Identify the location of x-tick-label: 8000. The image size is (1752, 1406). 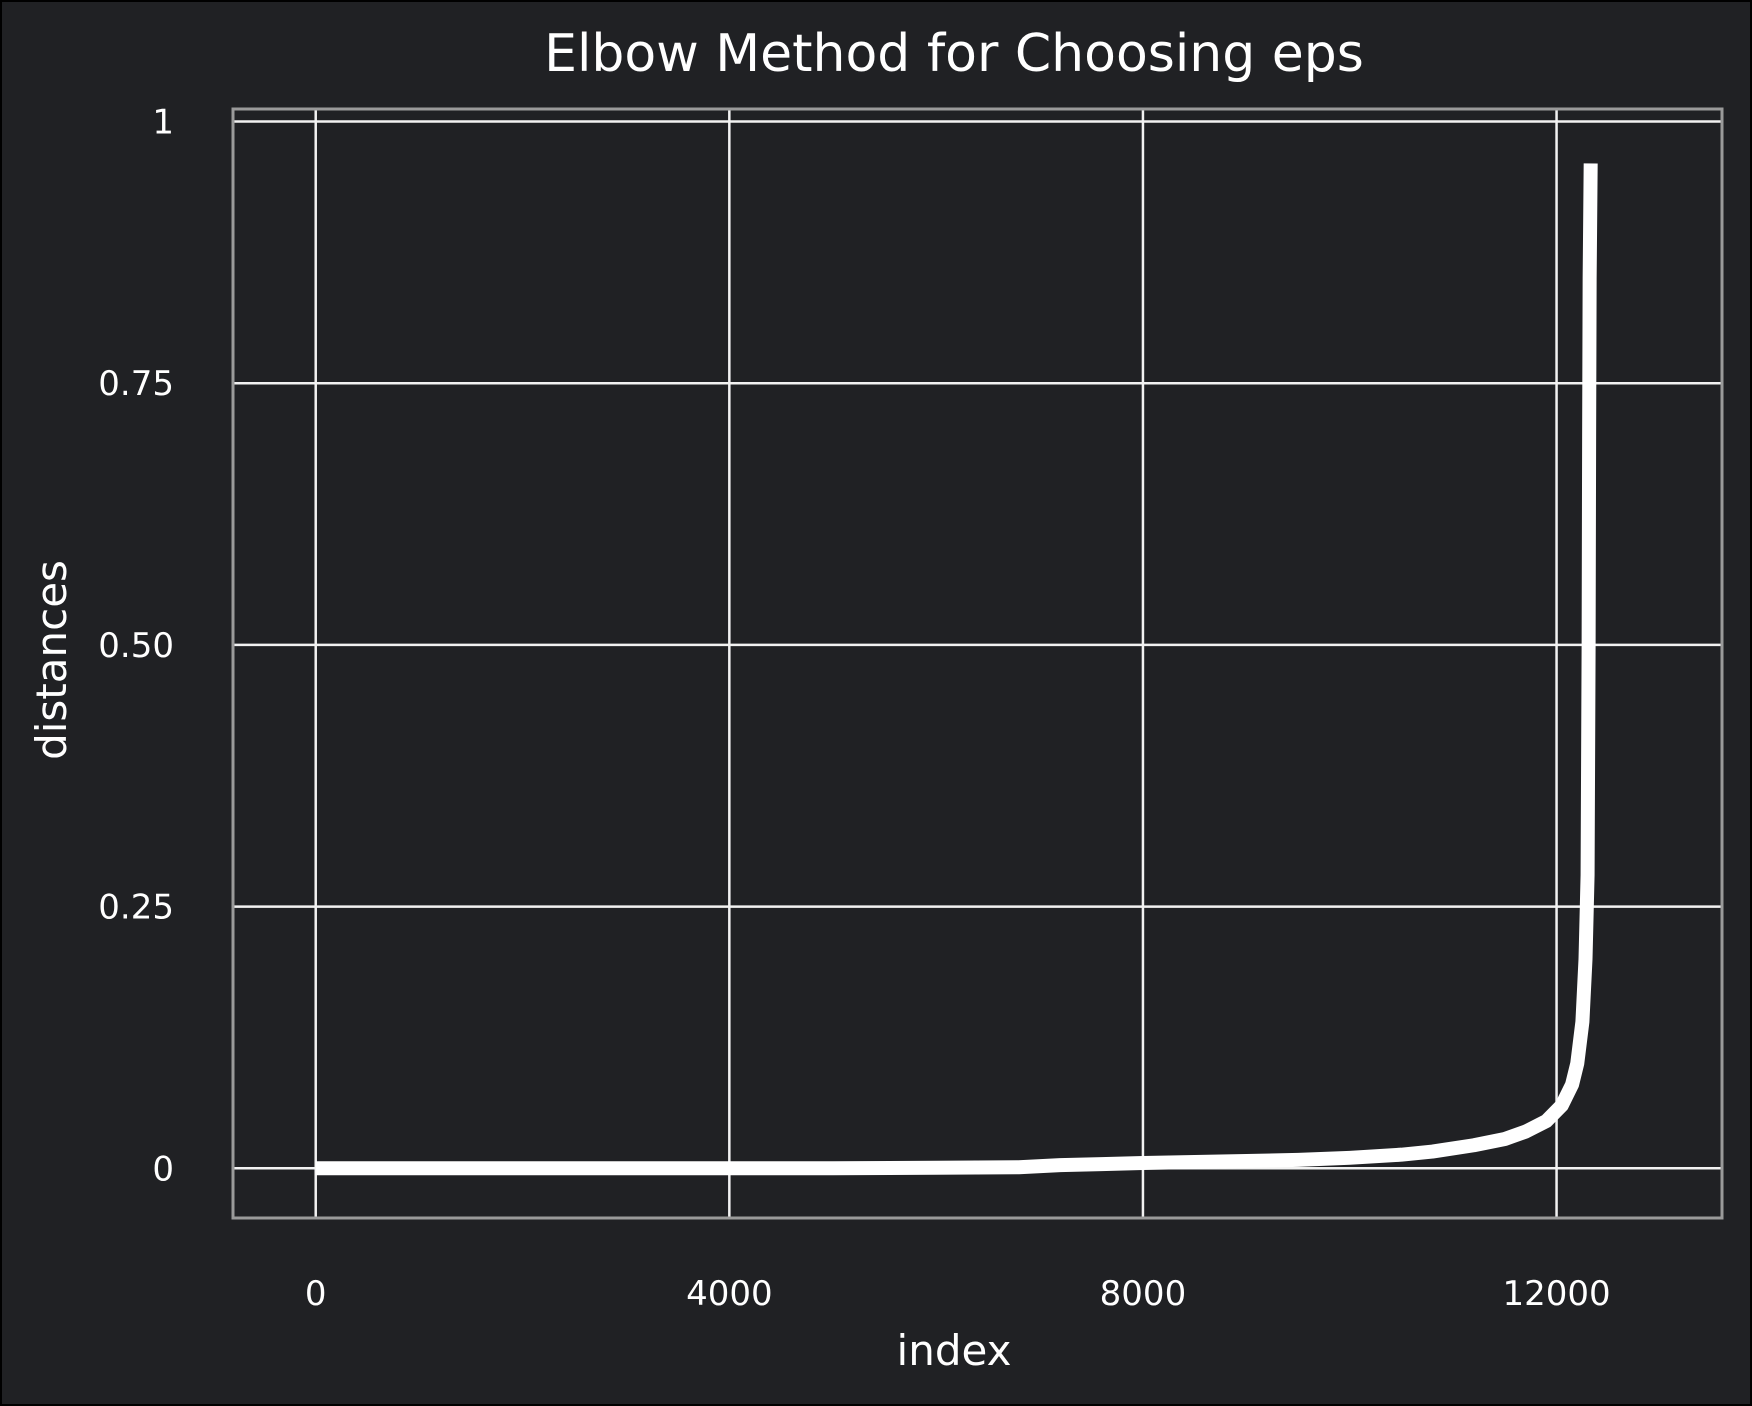
(1143, 1294).